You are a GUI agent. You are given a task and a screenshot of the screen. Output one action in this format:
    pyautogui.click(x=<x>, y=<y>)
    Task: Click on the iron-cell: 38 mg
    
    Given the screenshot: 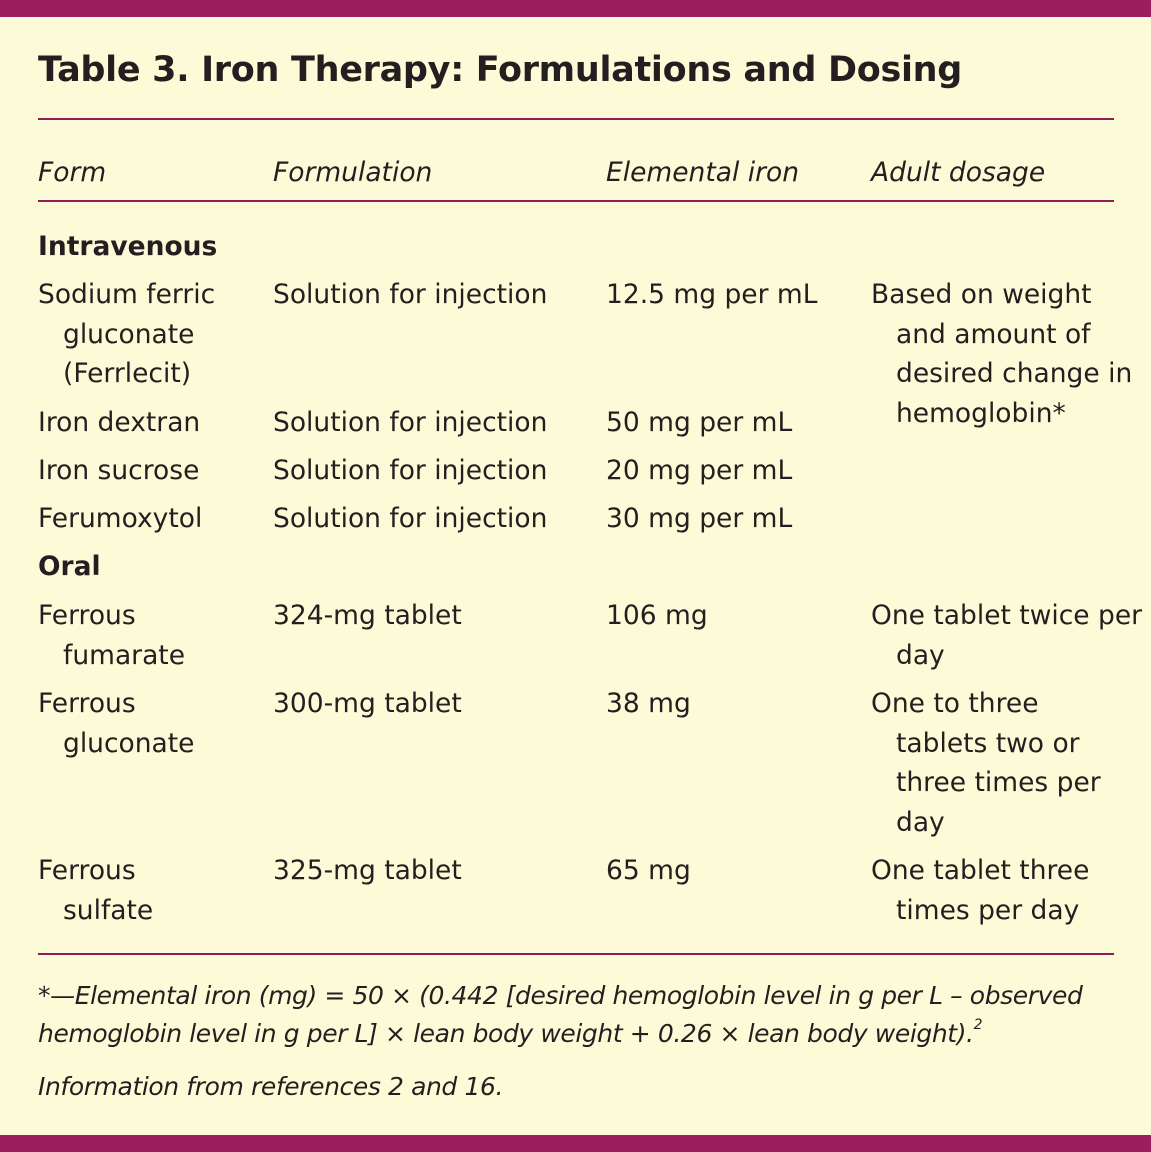 What is the action you would take?
    pyautogui.click(x=648, y=703)
    